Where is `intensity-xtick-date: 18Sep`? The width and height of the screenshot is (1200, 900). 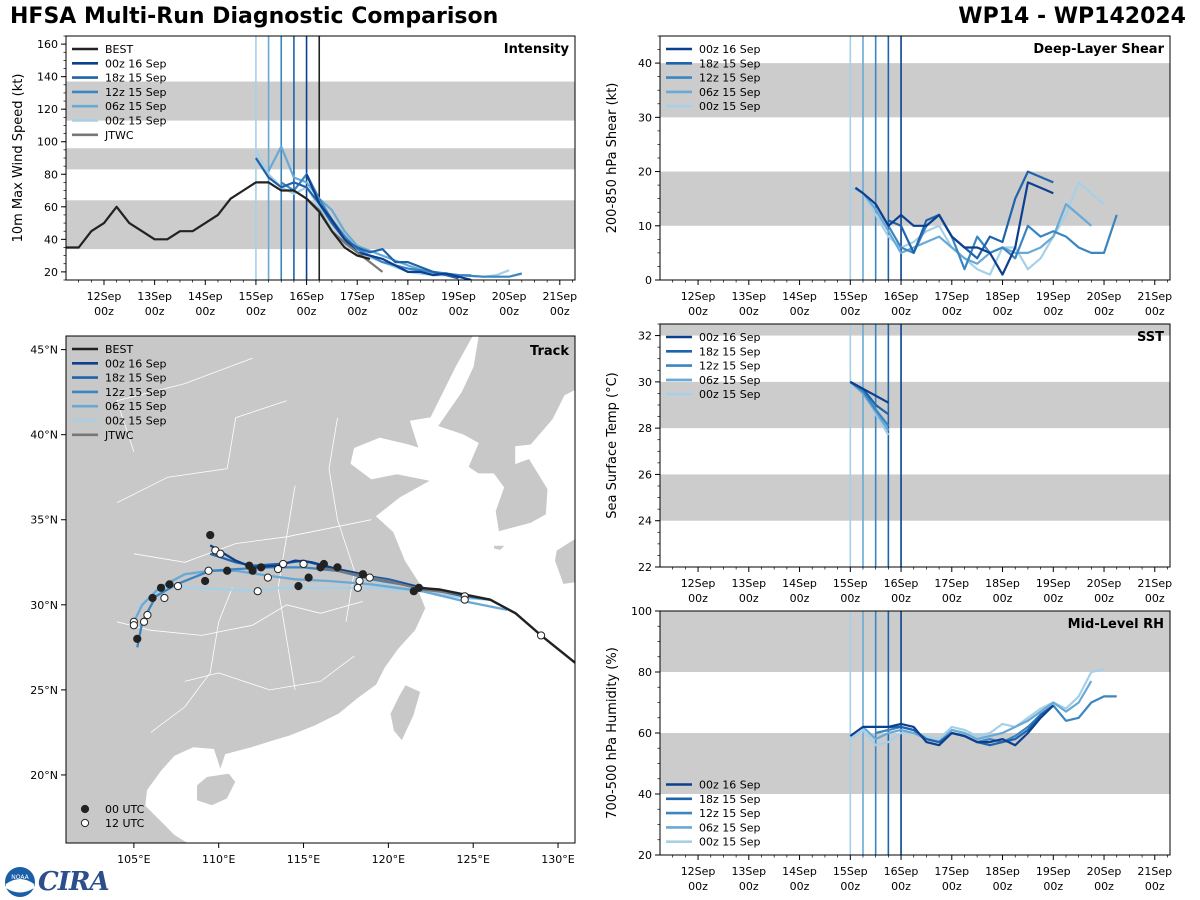
intensity-xtick-date: 18Sep is located at coordinates (407, 296).